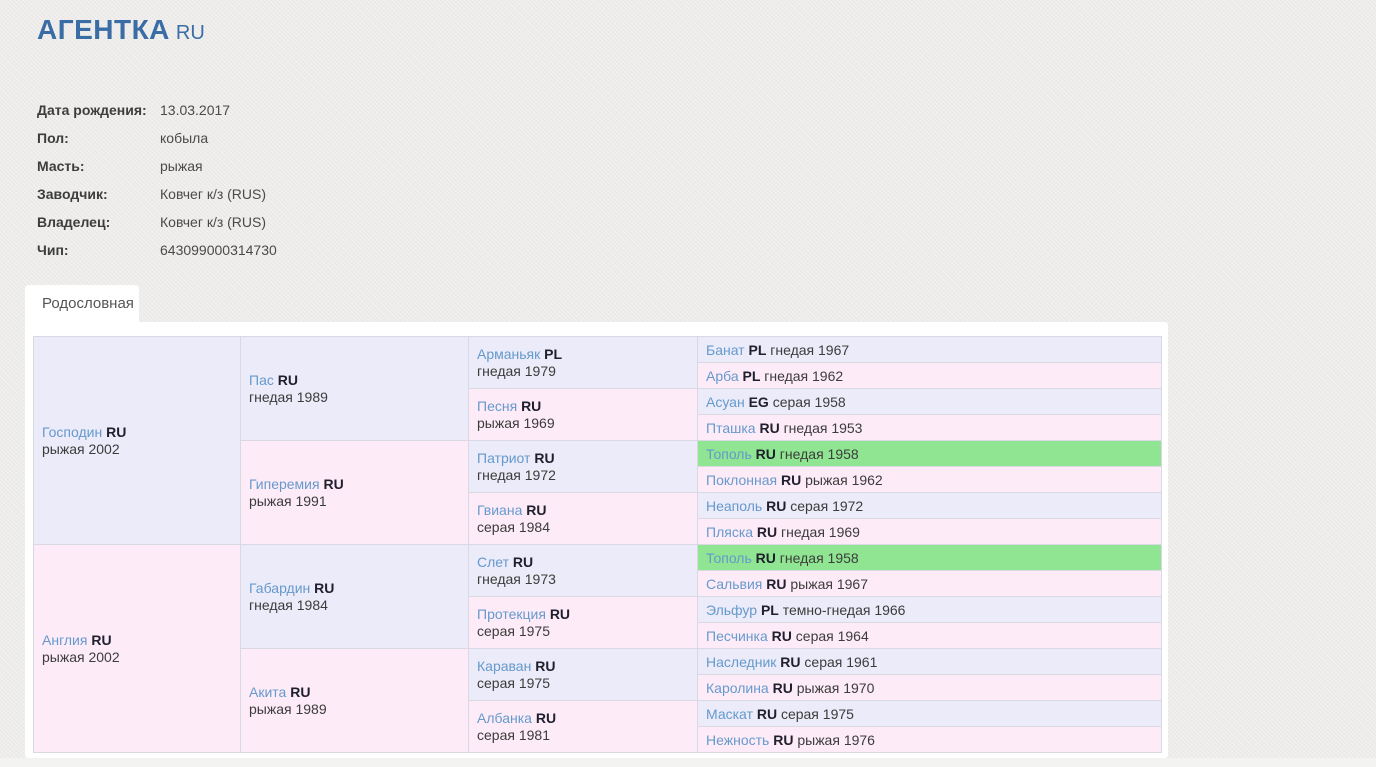  I want to click on horse-link: Арба, so click(722, 375).